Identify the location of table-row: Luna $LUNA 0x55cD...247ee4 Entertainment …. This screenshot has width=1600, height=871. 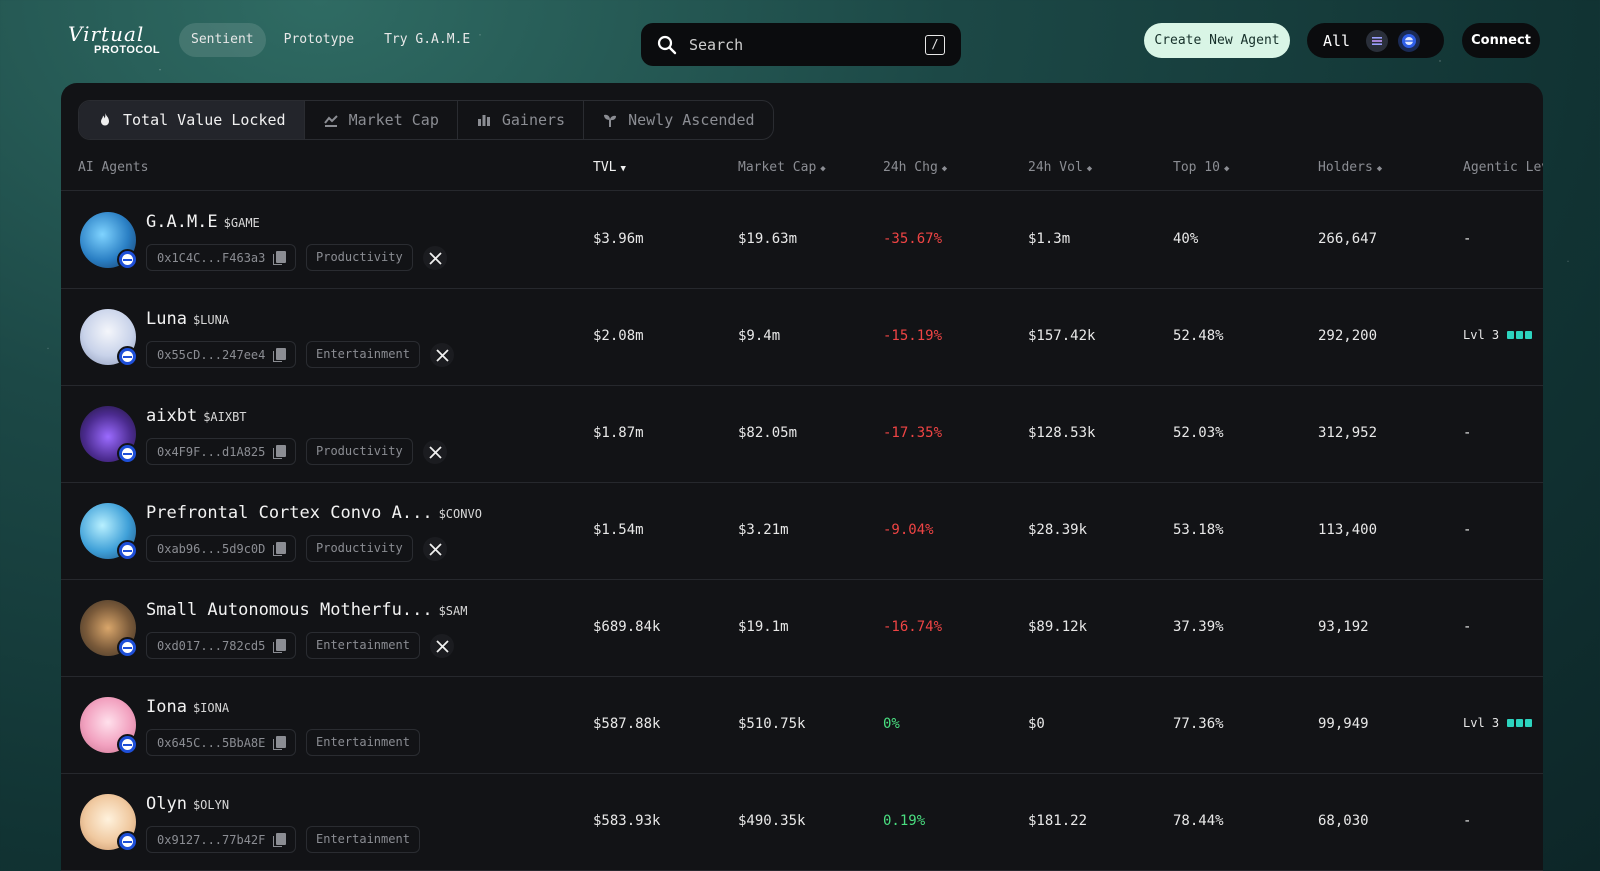
(802, 337).